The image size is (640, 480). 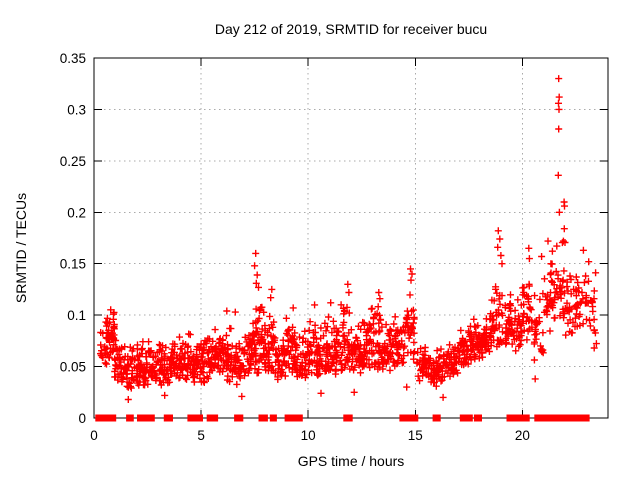 What do you see at coordinates (308, 435) in the screenshot?
I see `x-tick-label: 10` at bounding box center [308, 435].